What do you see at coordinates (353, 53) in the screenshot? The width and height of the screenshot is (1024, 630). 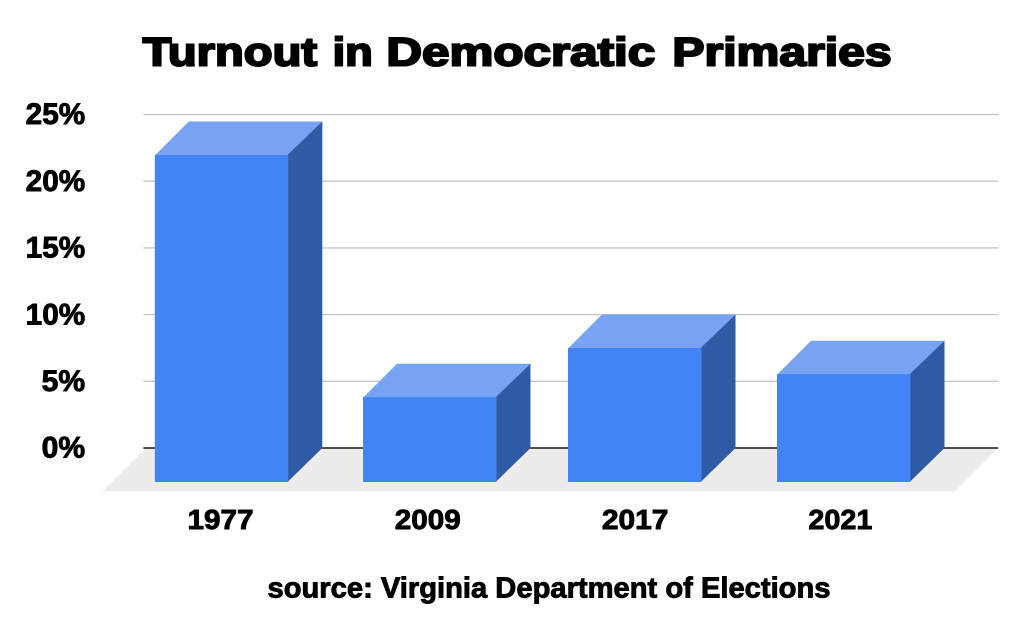 I see `svg-text: in` at bounding box center [353, 53].